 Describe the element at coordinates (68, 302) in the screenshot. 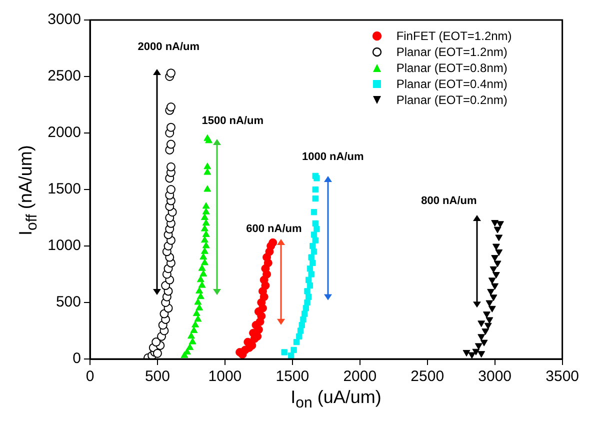

I see `y-tick-label: 500` at that location.